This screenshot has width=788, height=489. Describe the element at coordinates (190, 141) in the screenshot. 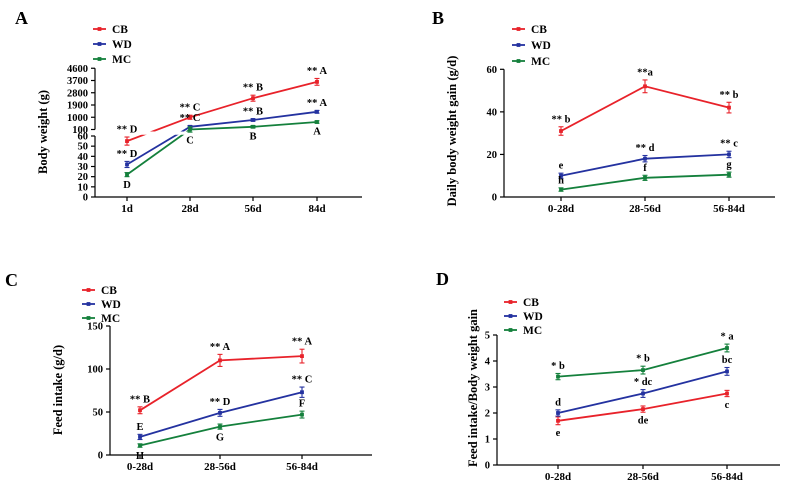

I see `significance-label: C` at that location.